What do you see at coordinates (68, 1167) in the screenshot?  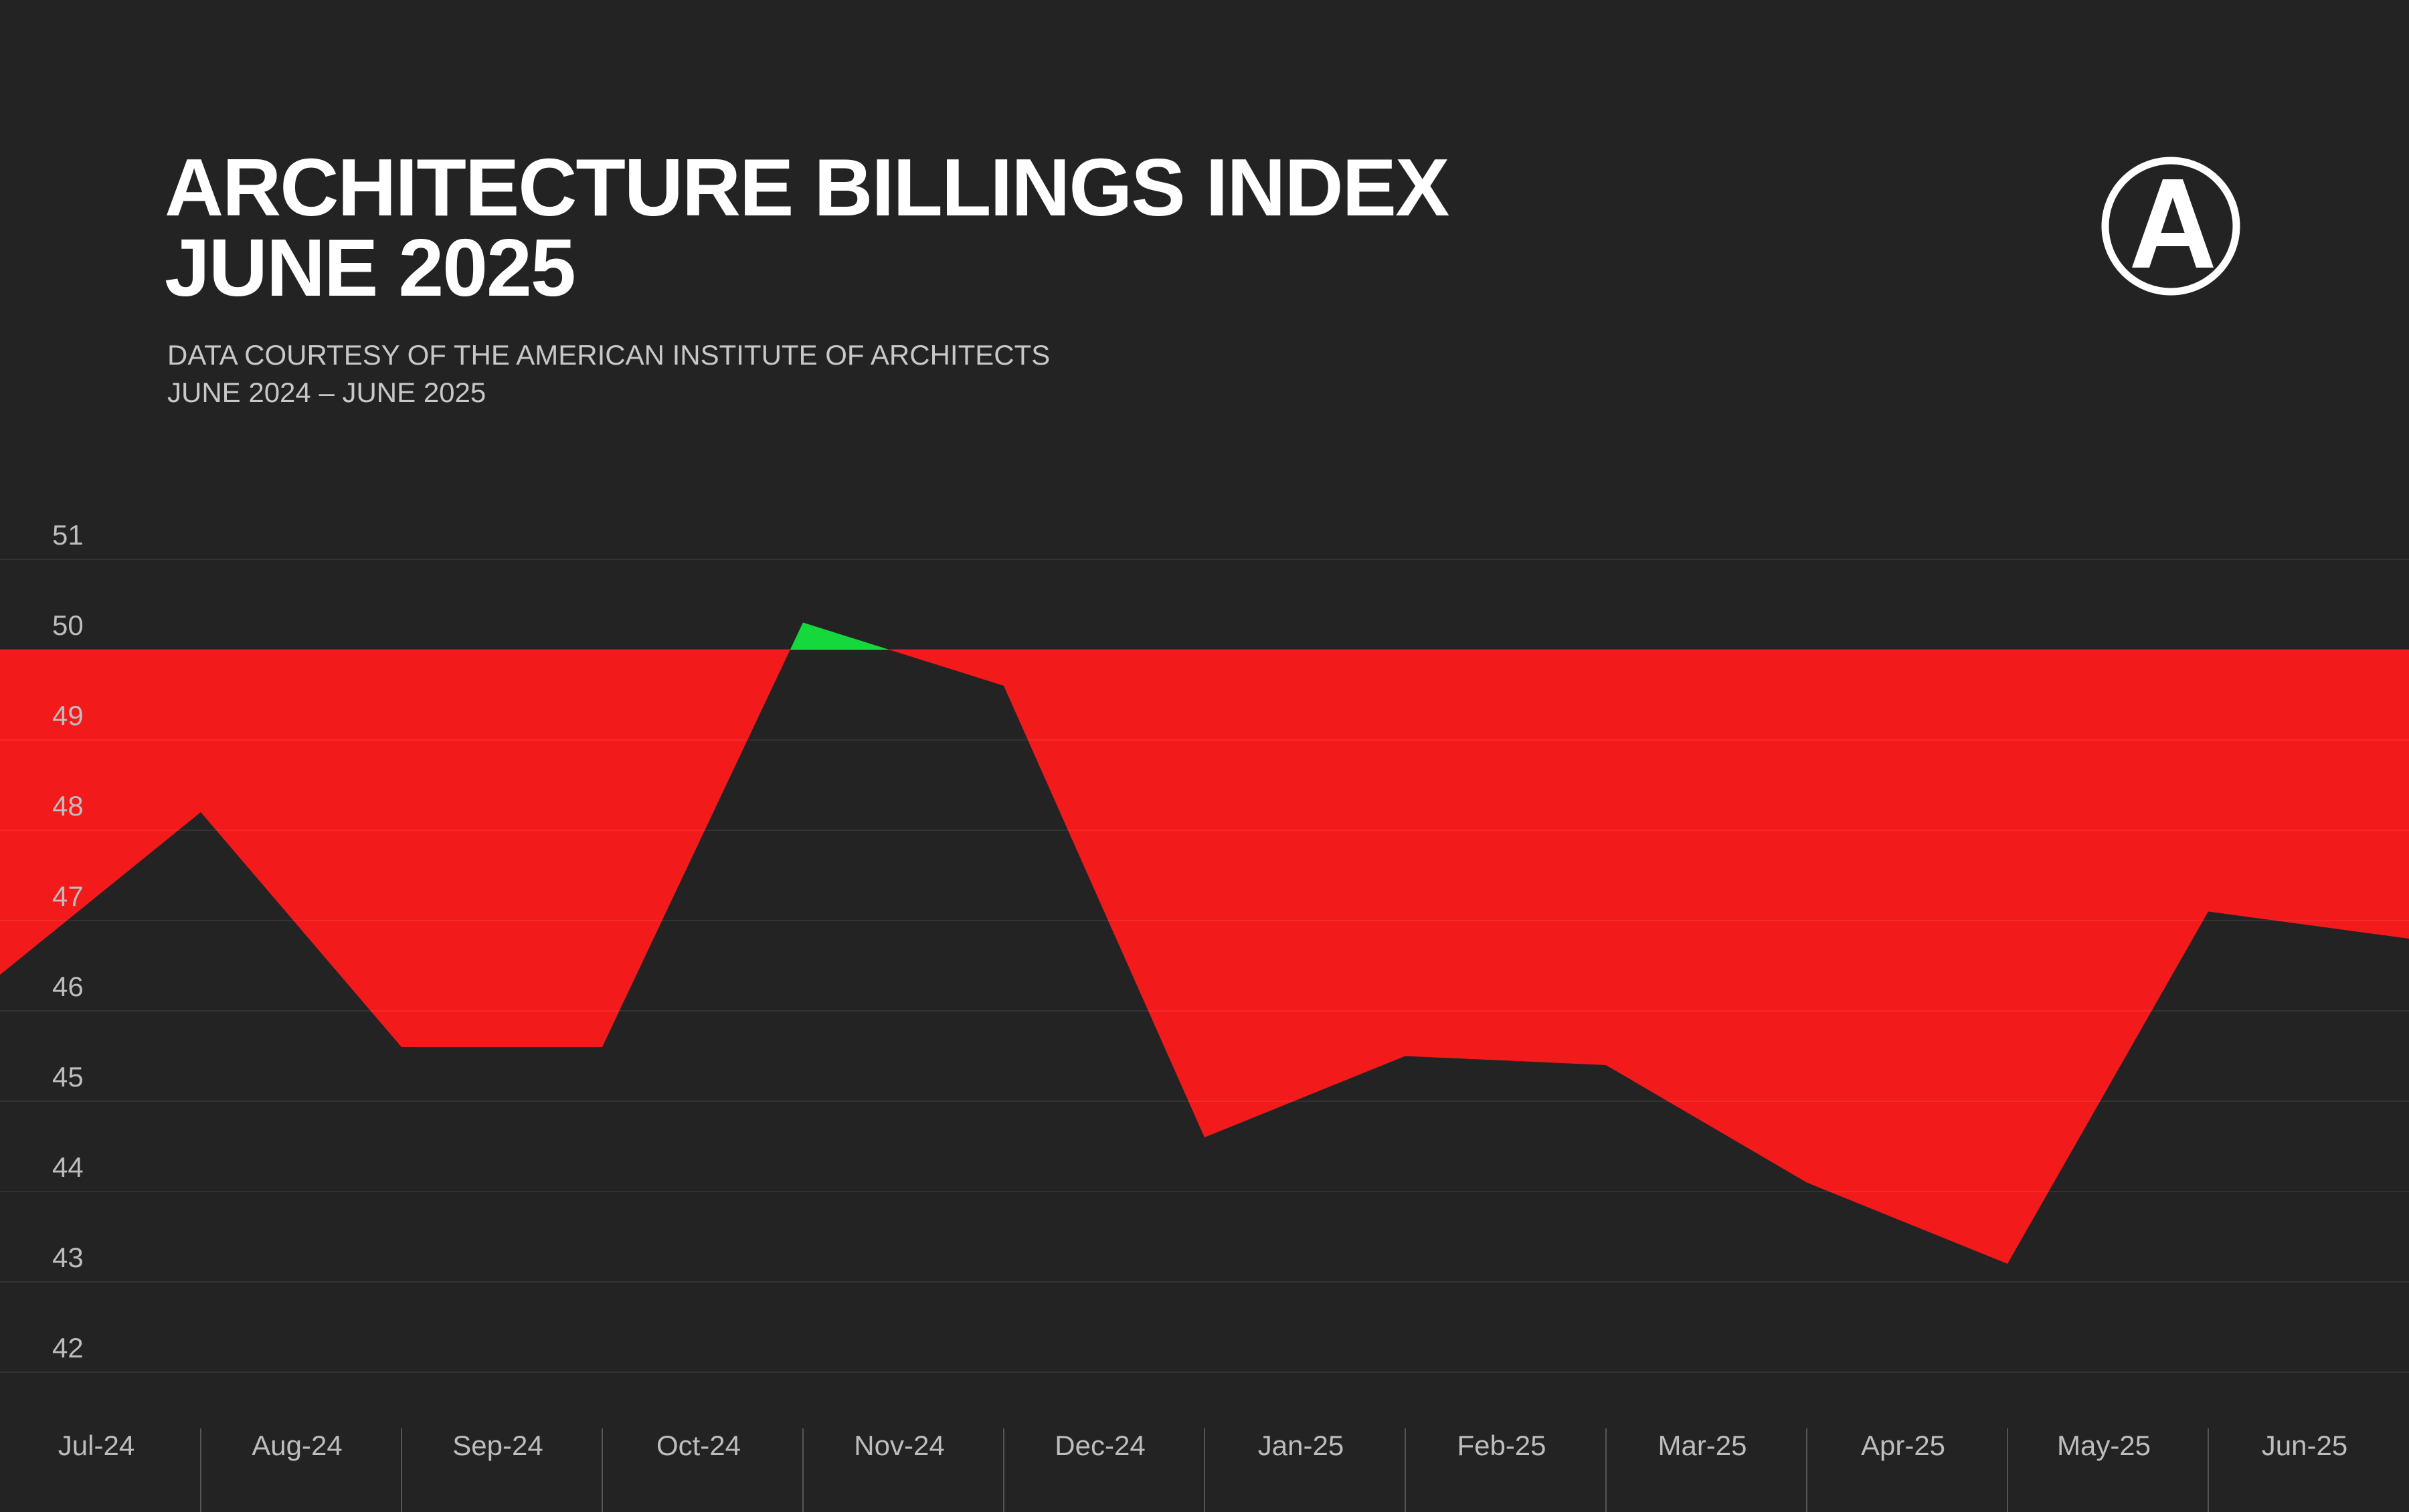 I see `y-tick-label: 44` at bounding box center [68, 1167].